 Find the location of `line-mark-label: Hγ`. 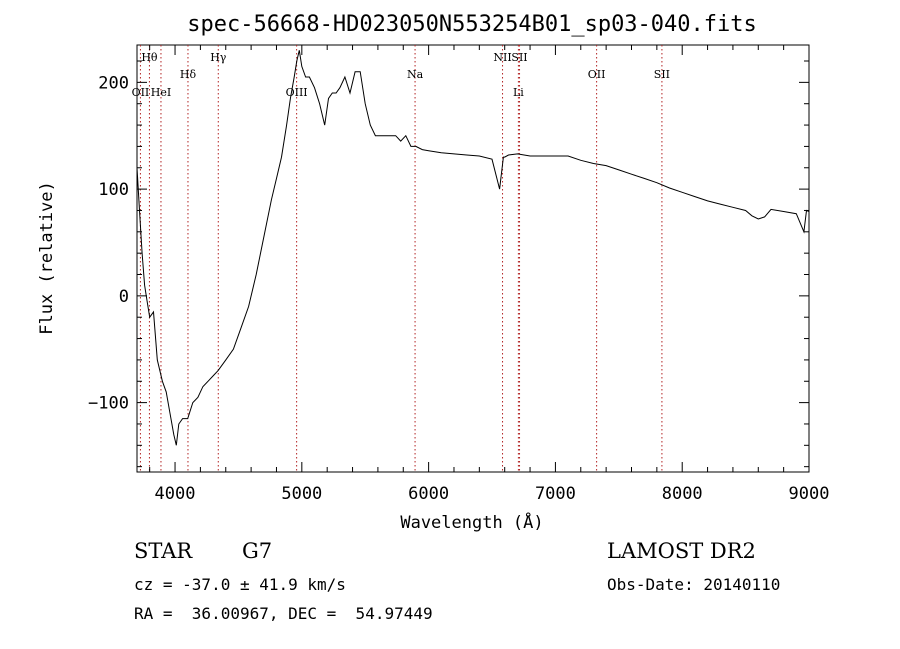

line-mark-label: Hγ is located at coordinates (218, 57).